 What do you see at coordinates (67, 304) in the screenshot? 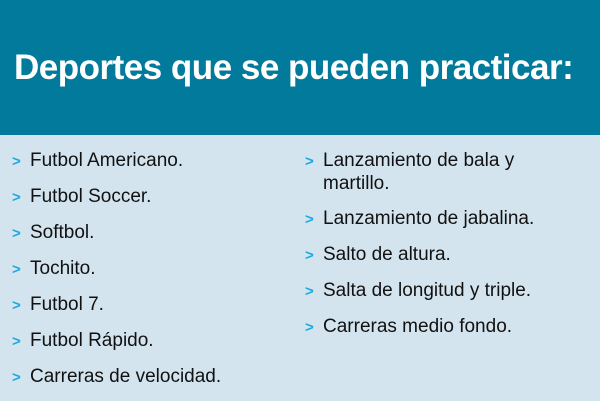
I see `list-item-label: Futbol 7.` at bounding box center [67, 304].